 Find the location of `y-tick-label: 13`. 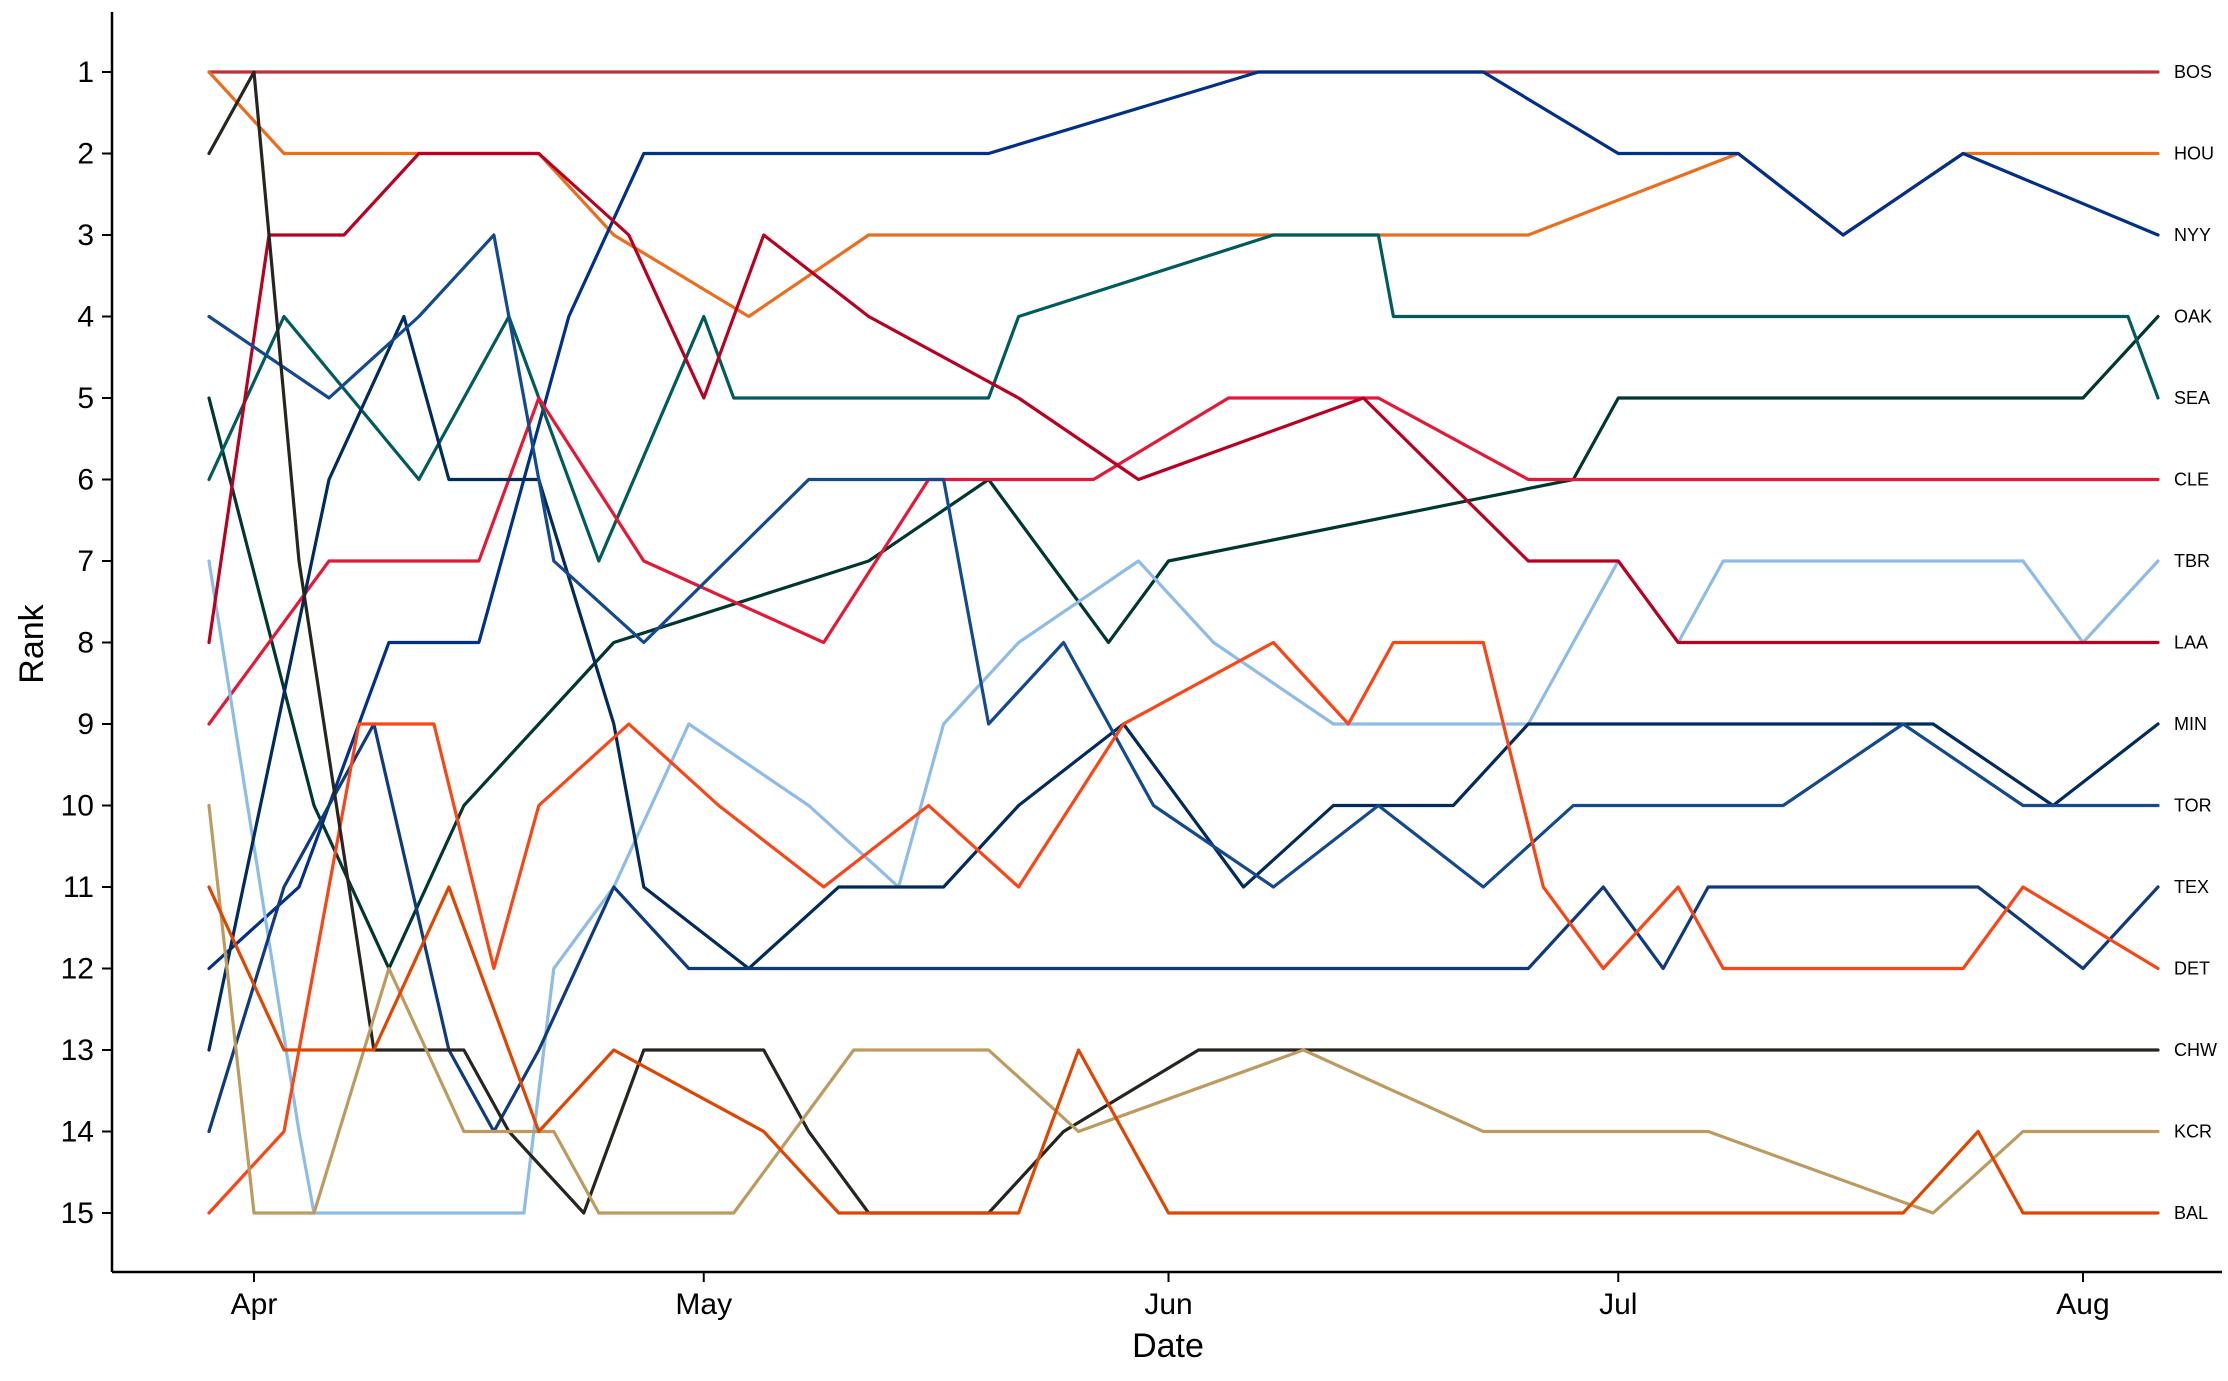

y-tick-label: 13 is located at coordinates (77, 1050).